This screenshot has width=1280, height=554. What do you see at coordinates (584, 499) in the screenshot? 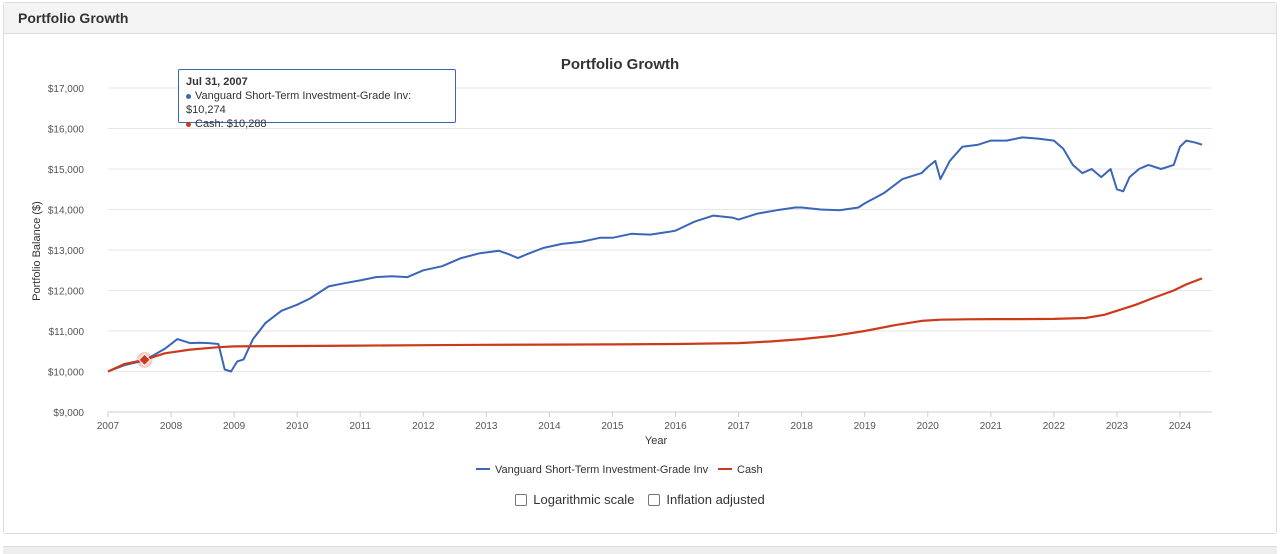
I see `logarithmic-scale-label: Logarithmic scale` at bounding box center [584, 499].